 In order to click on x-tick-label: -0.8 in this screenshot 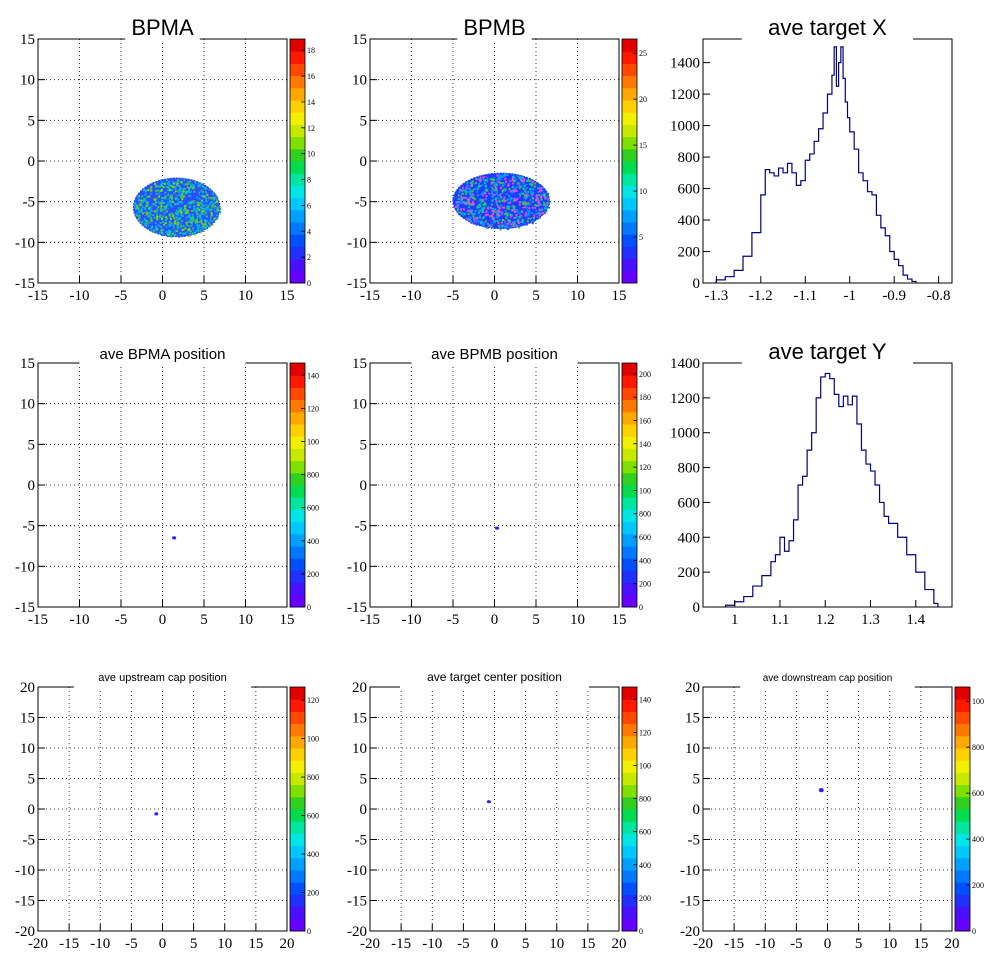, I will do `click(939, 296)`.